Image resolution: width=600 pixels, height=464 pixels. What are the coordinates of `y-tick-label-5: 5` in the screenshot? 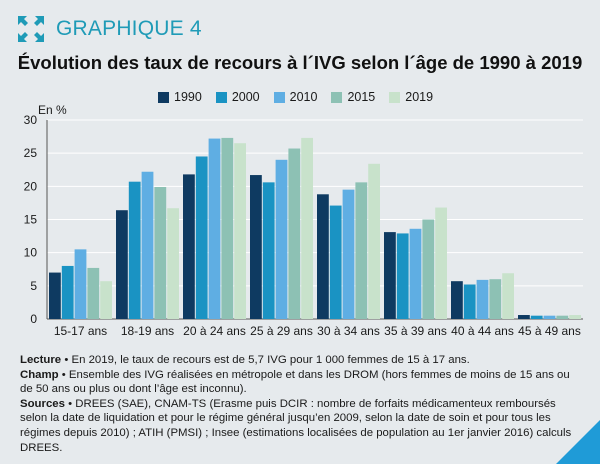 It's located at (33, 286).